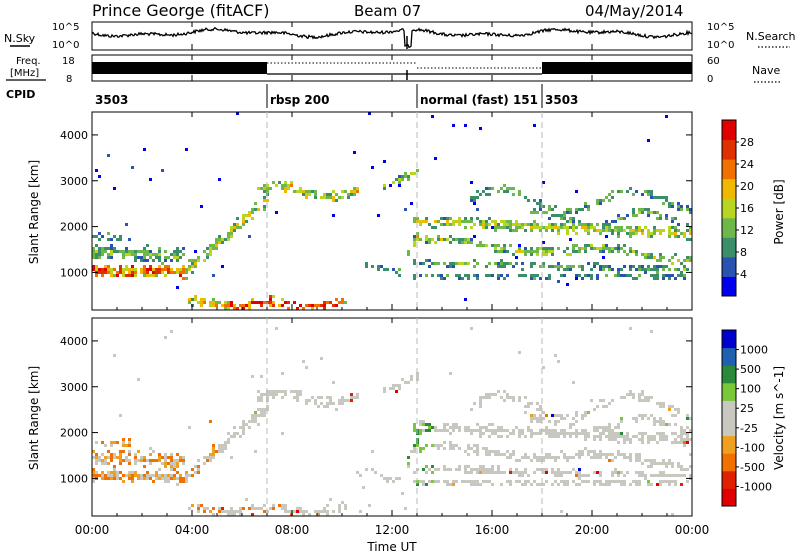 The image size is (800, 554). I want to click on colorbar-swatch, so click(729, 462).